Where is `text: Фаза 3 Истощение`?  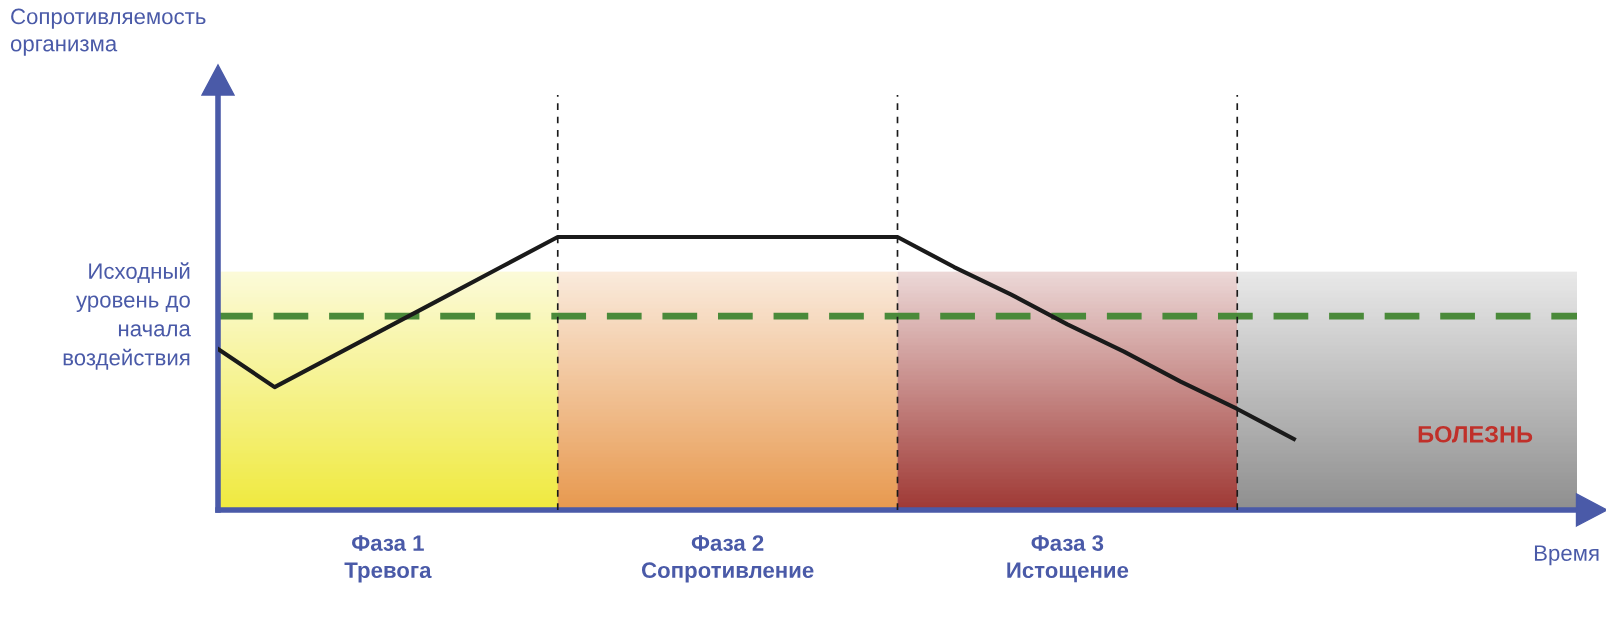 text: Фаза 3 Истощение is located at coordinates (1068, 559).